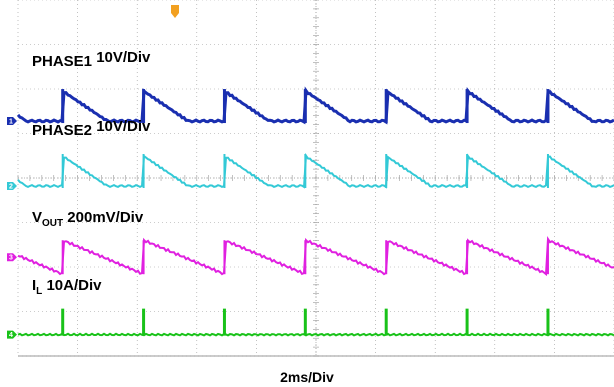  I want to click on trigger-marker-icon, so click(175, 11).